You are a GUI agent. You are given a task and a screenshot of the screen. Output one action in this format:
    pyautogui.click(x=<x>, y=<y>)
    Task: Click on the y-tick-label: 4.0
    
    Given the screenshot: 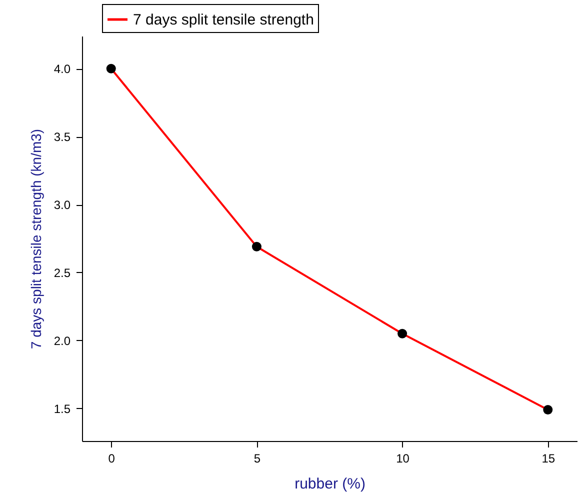 What is the action you would take?
    pyautogui.click(x=62, y=69)
    